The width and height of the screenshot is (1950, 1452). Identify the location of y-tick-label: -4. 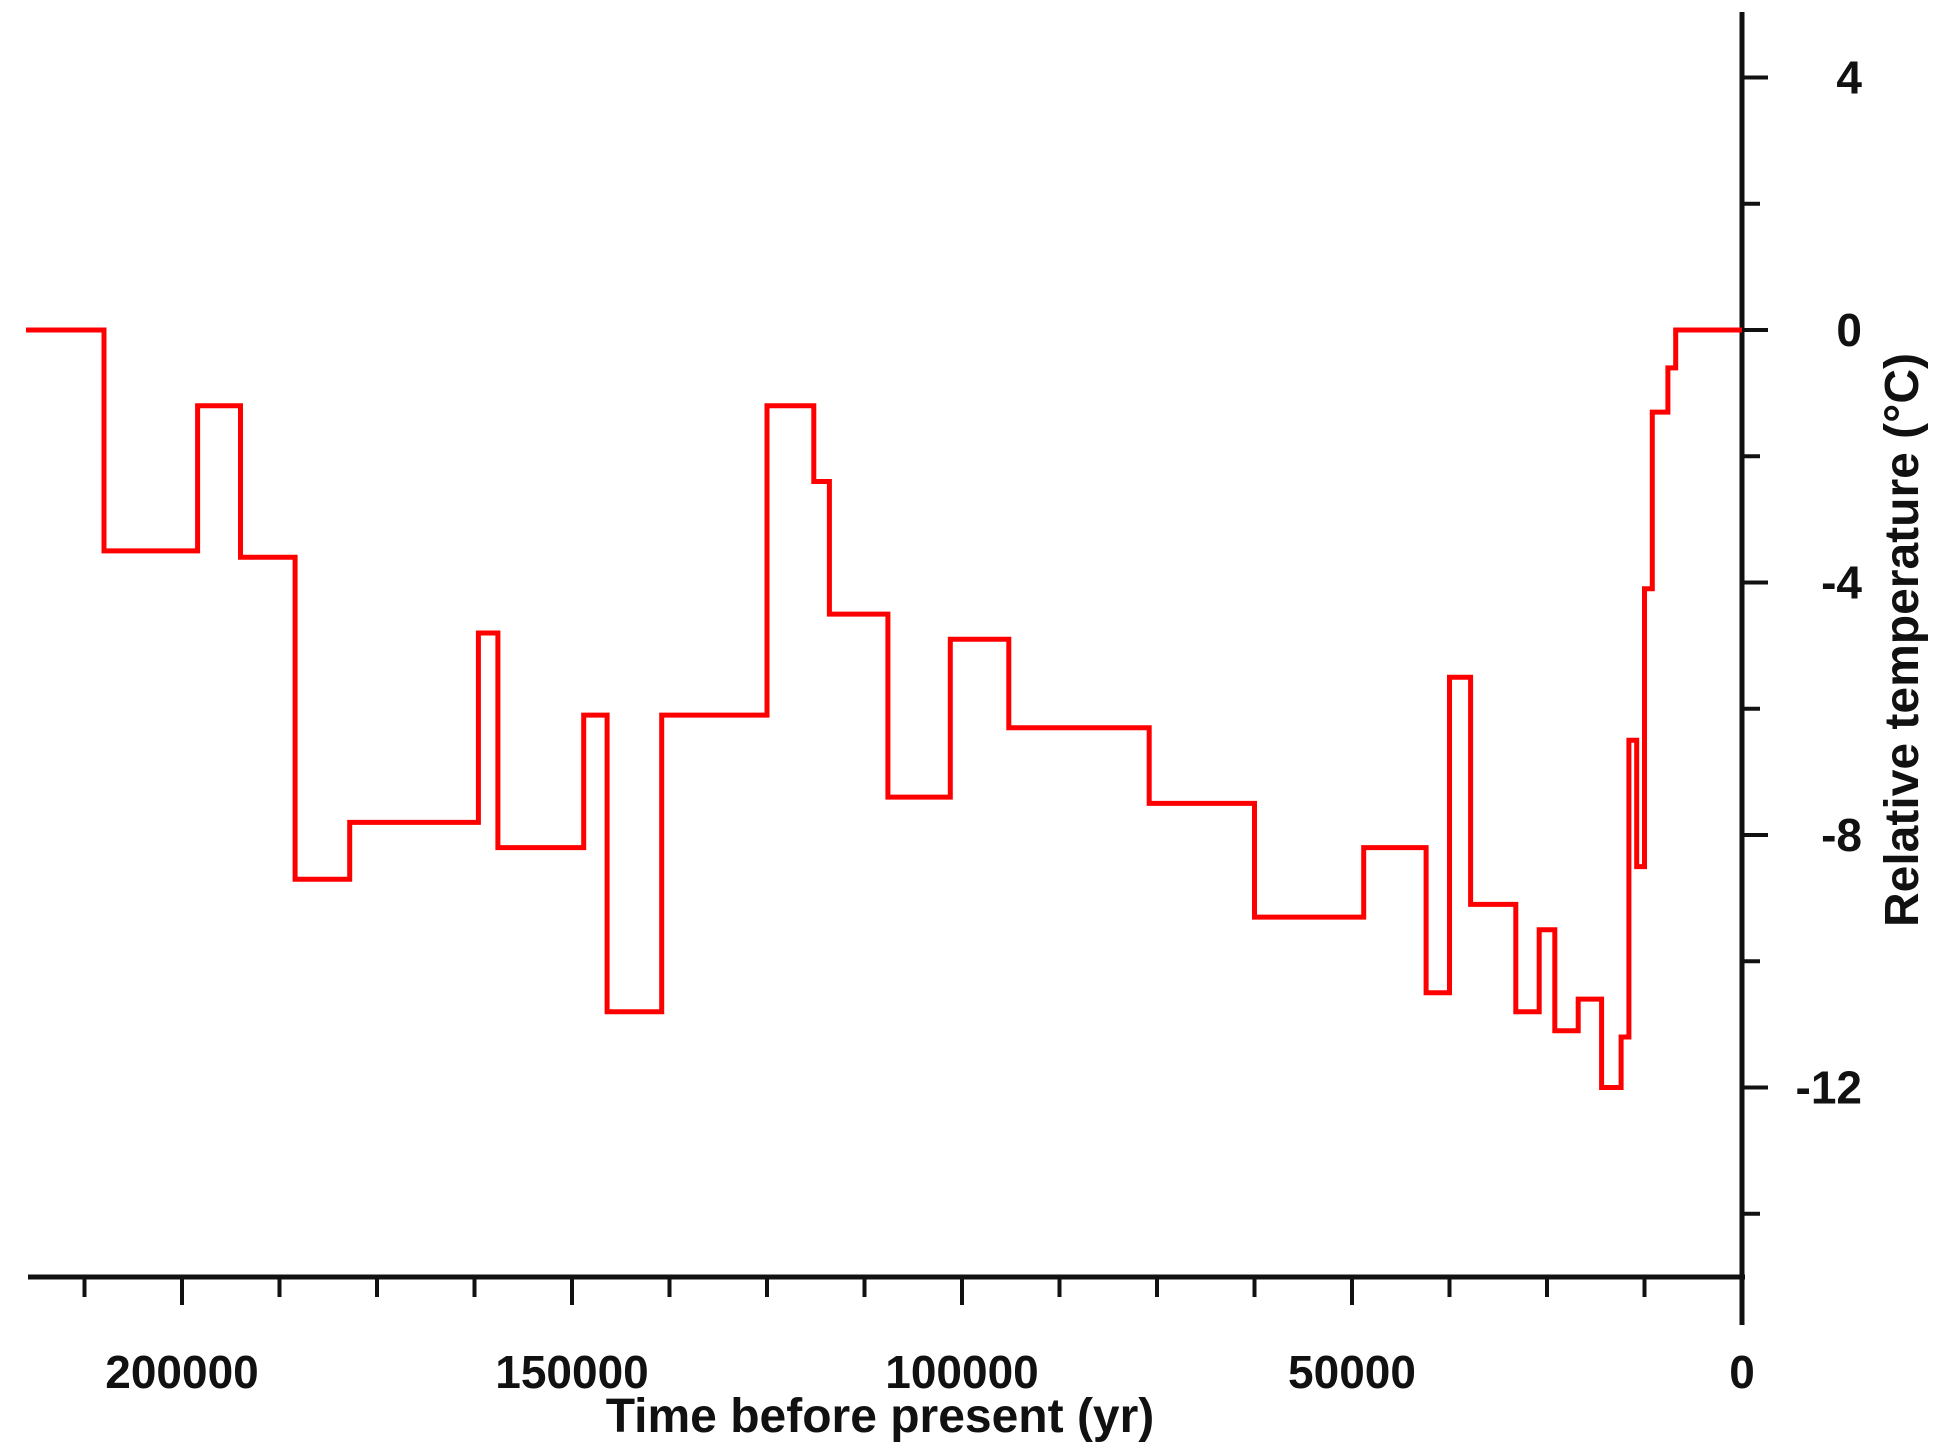
(1841, 583).